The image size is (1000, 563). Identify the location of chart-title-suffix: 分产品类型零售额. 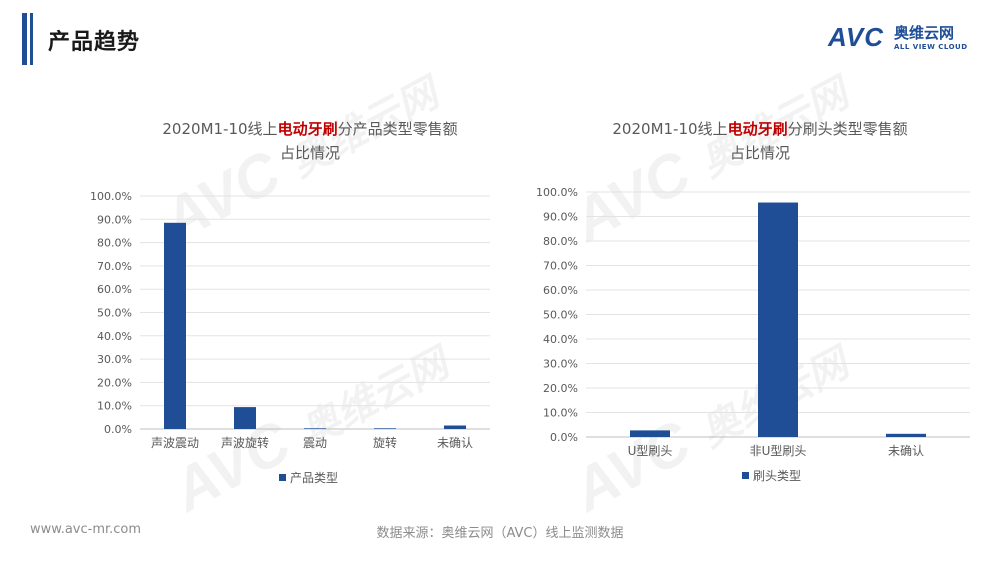
(397, 129).